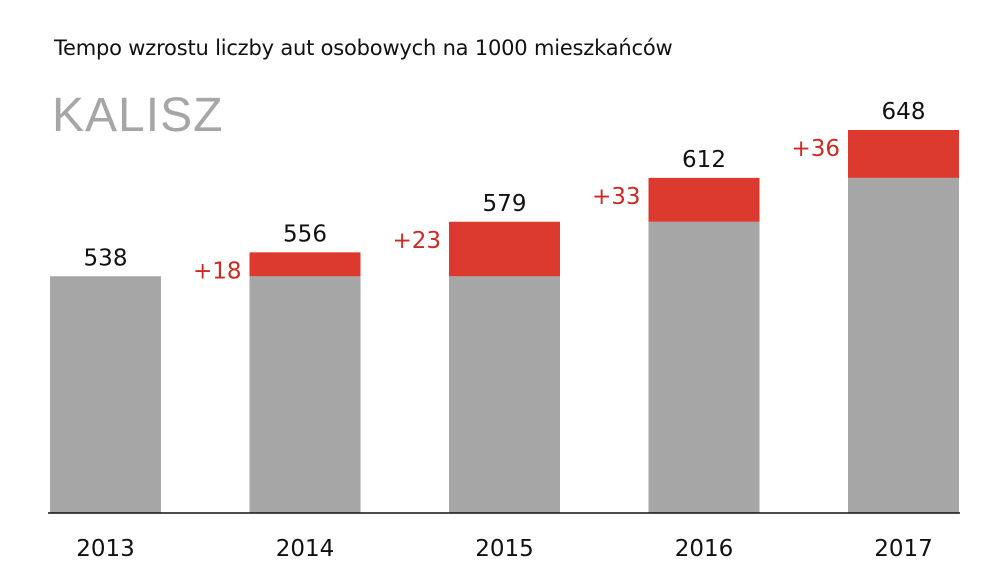 This screenshot has width=1008, height=570. I want to click on total-label-2013: 538, so click(106, 258).